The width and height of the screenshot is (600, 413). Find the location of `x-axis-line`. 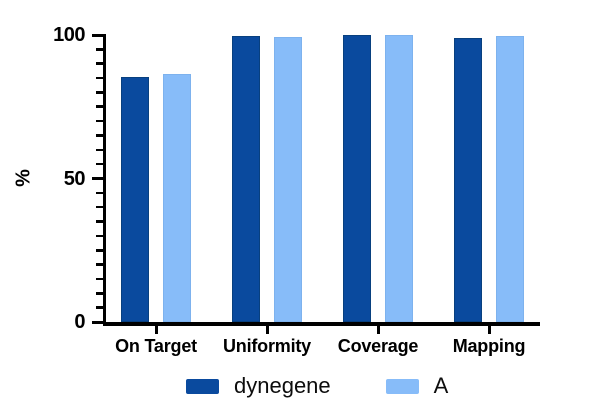

x-axis-line is located at coordinates (321, 324).